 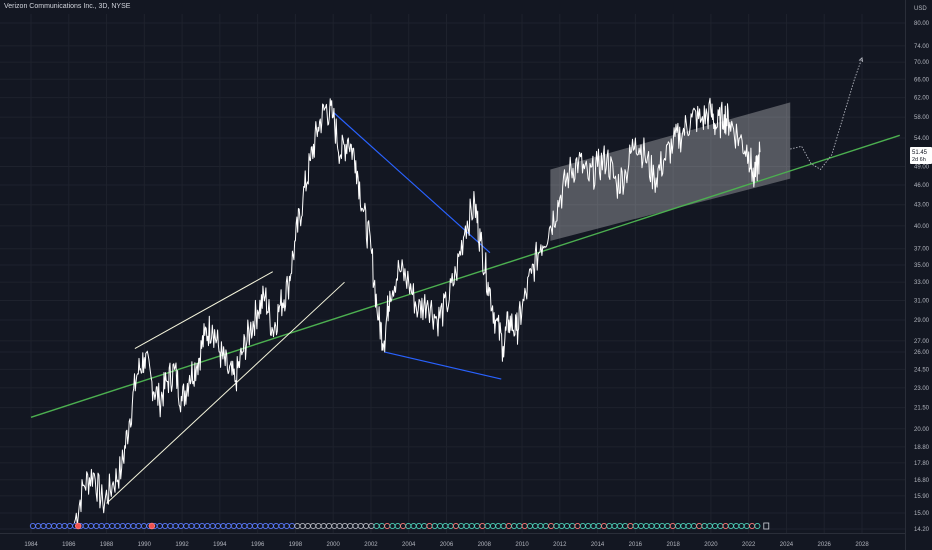 I want to click on projection-arrow-head, so click(x=861, y=59).